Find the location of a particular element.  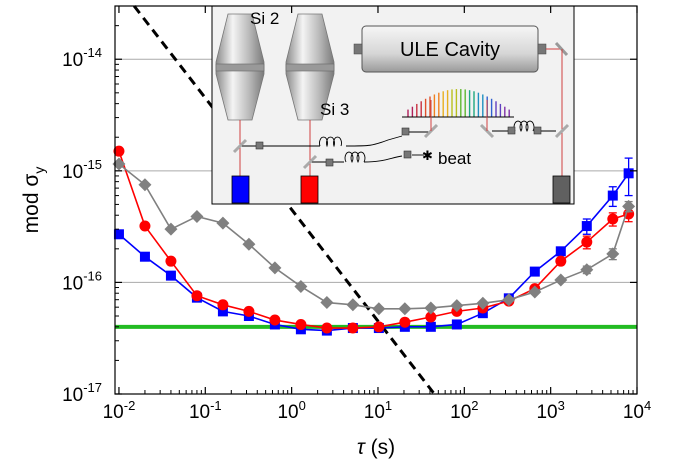

si3-cavity is located at coordinates (310, 94).